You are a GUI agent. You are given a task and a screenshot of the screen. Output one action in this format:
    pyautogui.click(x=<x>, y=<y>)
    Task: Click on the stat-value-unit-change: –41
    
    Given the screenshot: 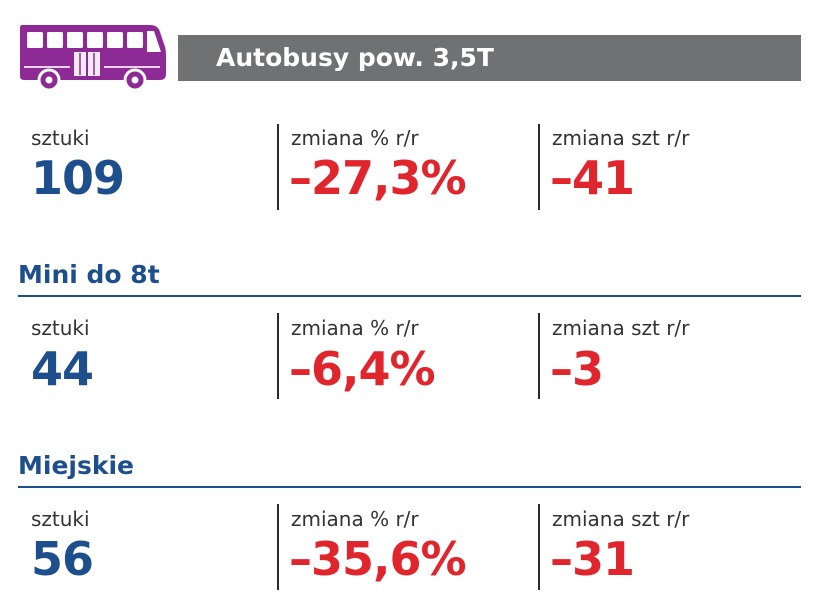 What is the action you would take?
    pyautogui.click(x=592, y=178)
    